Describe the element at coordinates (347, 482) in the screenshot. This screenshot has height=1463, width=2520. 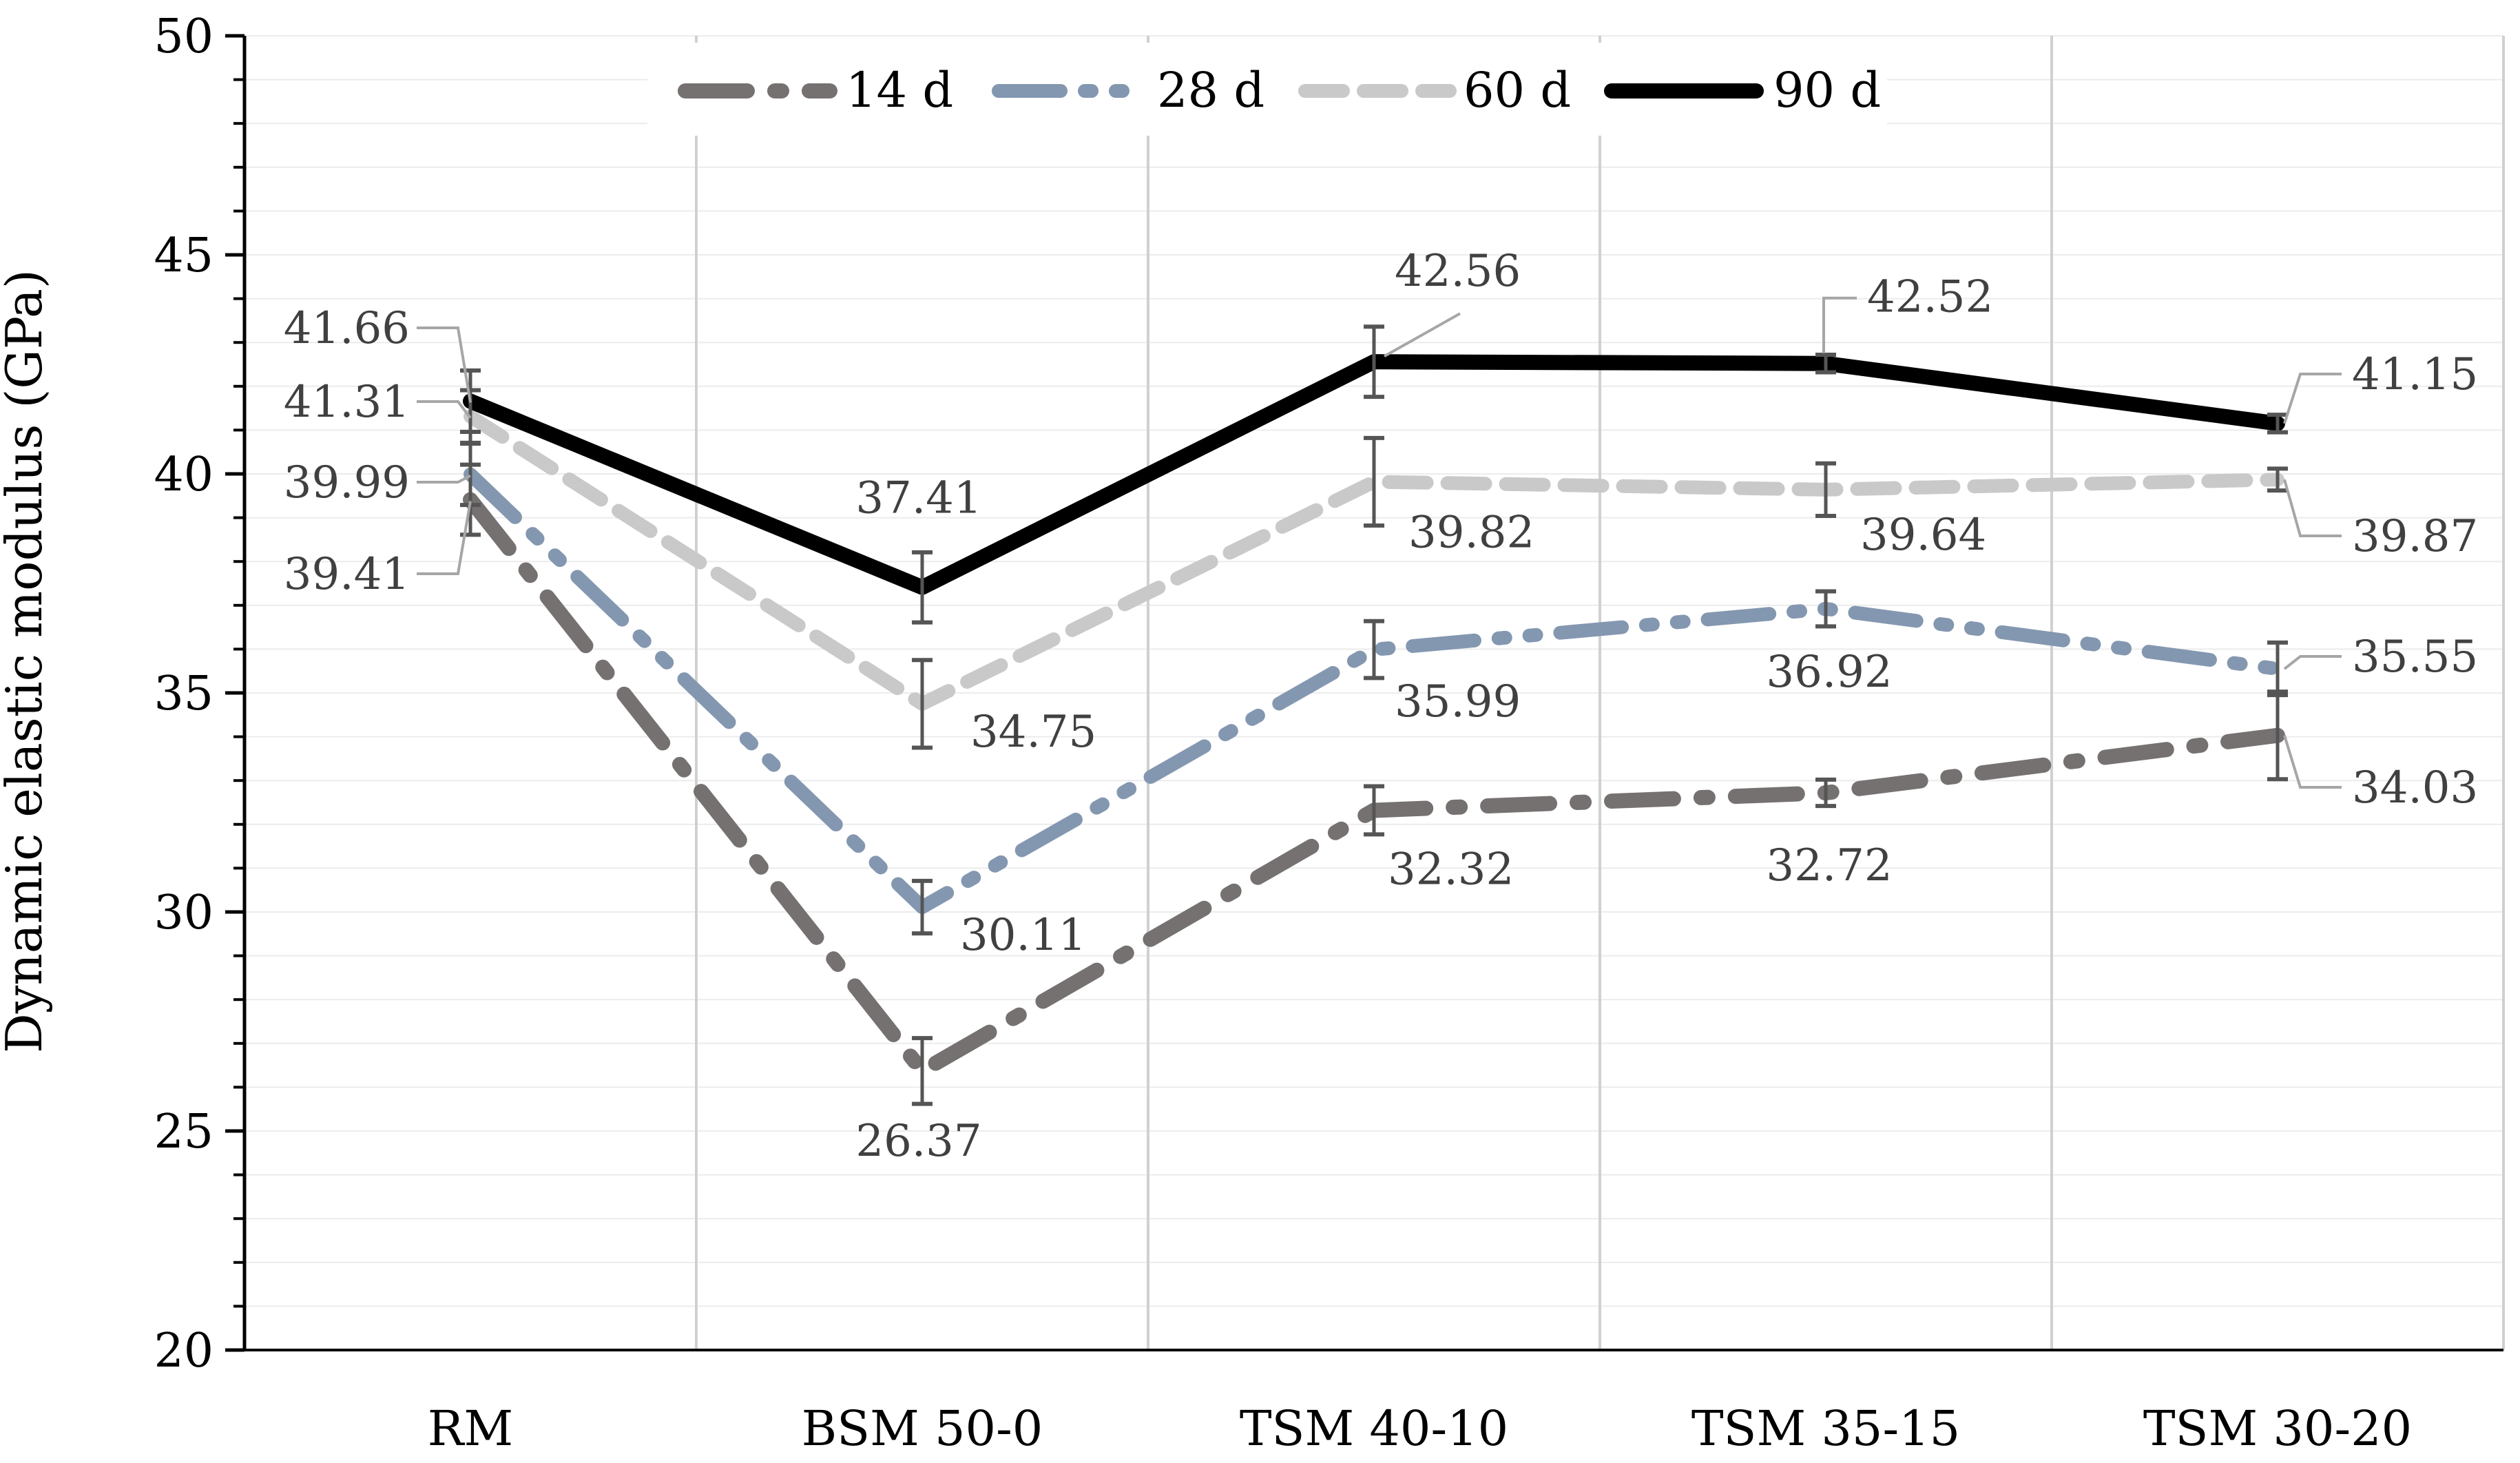
I see `data-label: 39.99` at that location.